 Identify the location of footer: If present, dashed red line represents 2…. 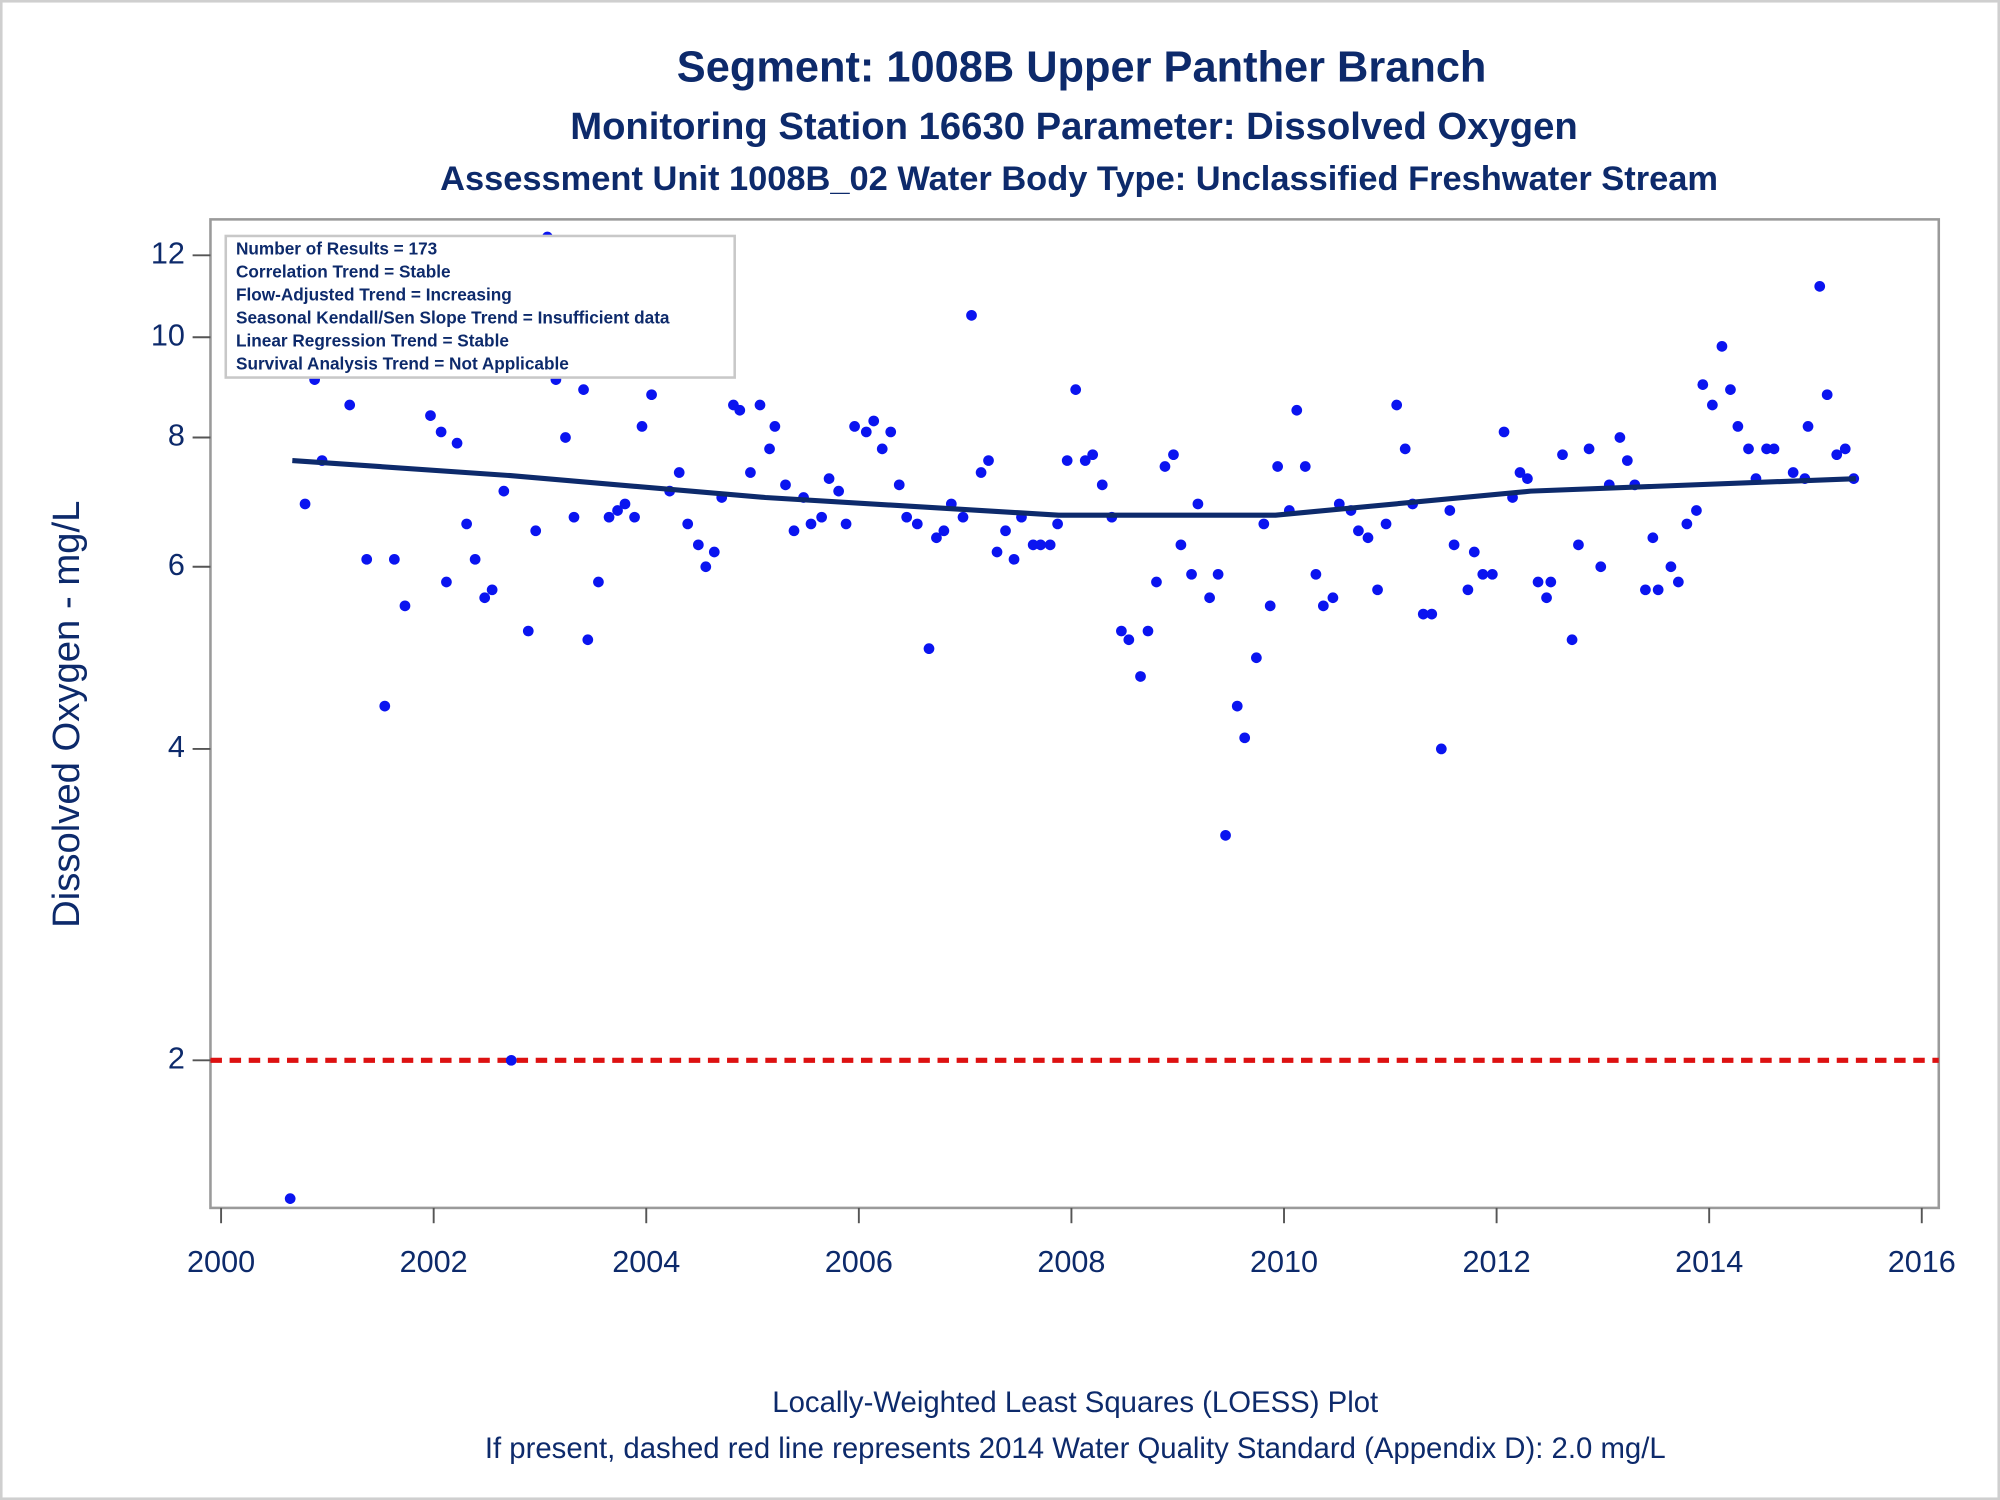
(1075, 1448).